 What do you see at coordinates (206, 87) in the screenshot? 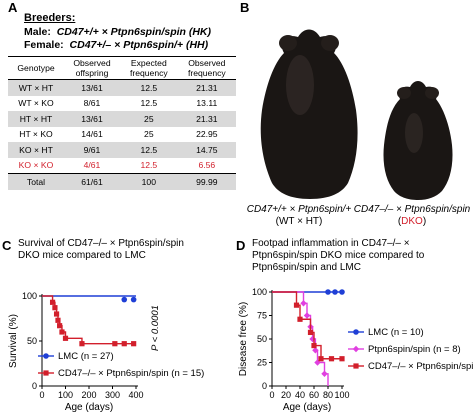
I see `table-cell: 21.31` at bounding box center [206, 87].